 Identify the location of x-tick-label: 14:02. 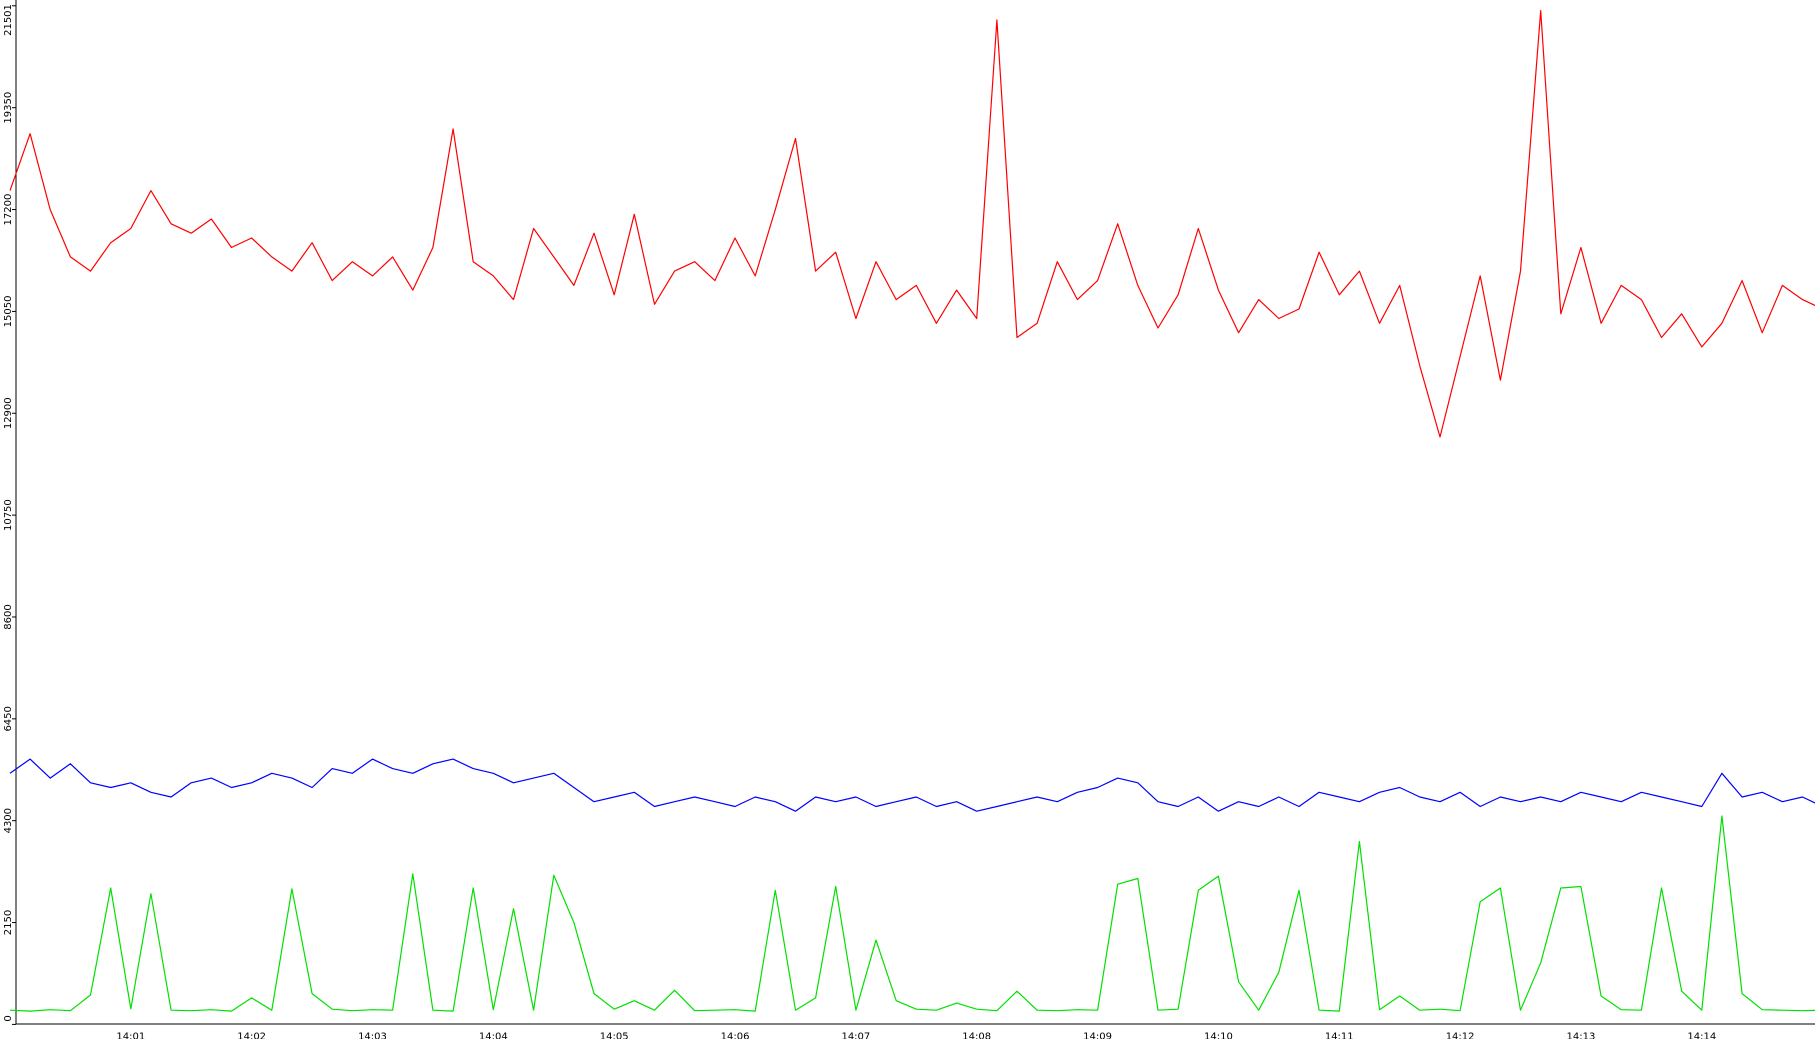
(251, 1035).